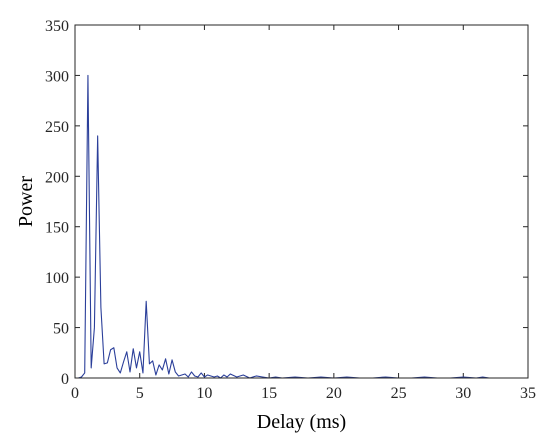 The image size is (550, 442). What do you see at coordinates (57, 228) in the screenshot?
I see `y-tick-label: 150` at bounding box center [57, 228].